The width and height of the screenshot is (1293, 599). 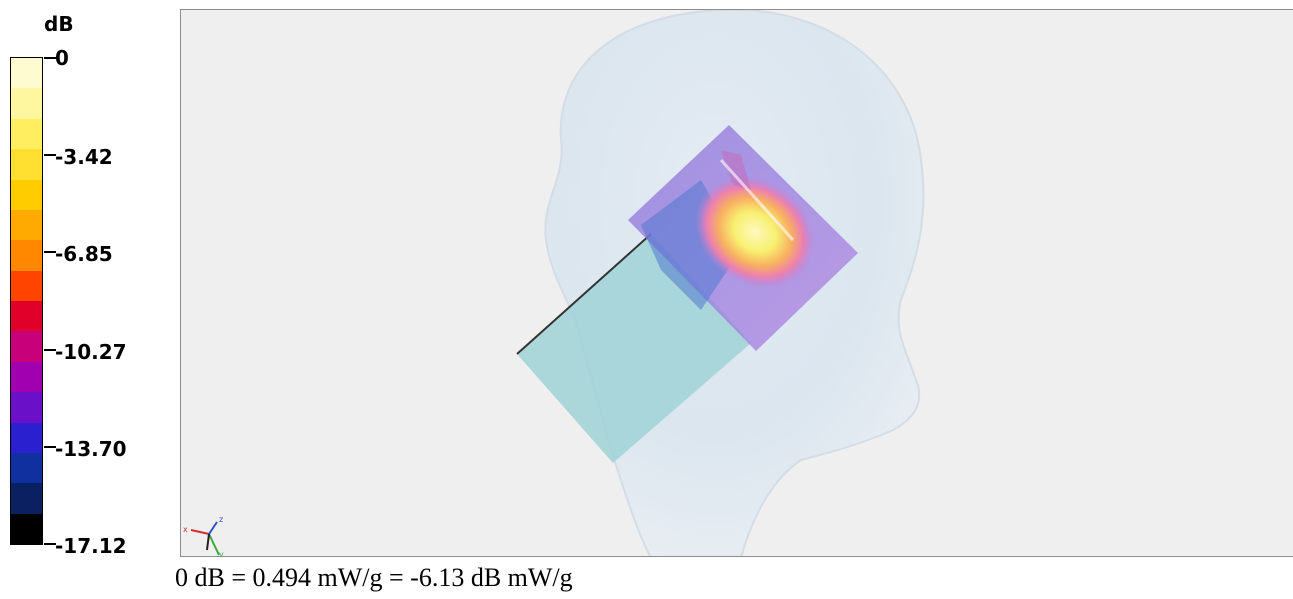 I want to click on sar-plane-fold, so click(x=736, y=170).